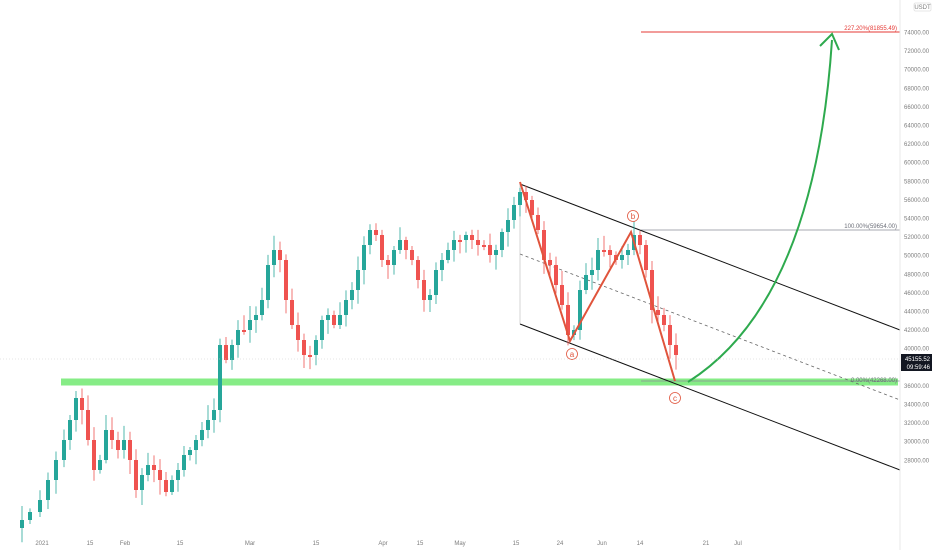 The height and width of the screenshot is (550, 932). Describe the element at coordinates (917, 331) in the screenshot. I see `price-tick-label: 42000.00` at that location.